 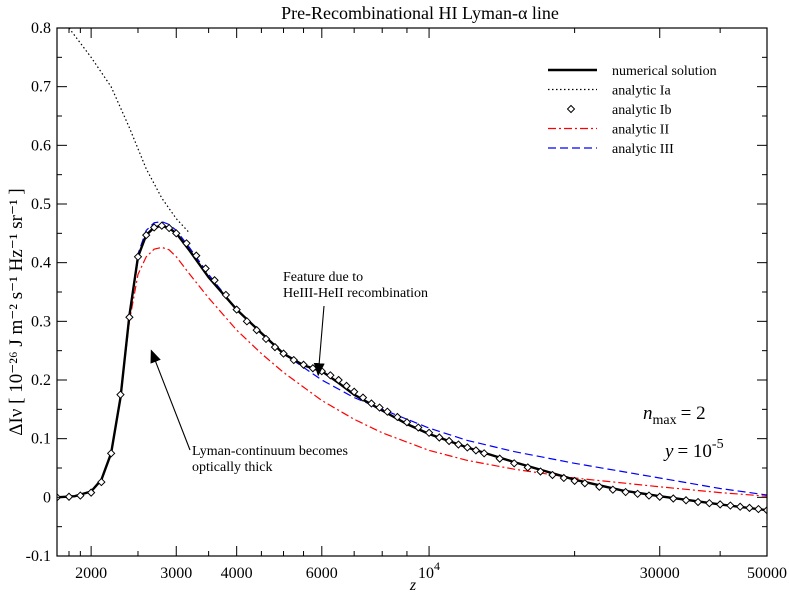 What do you see at coordinates (176, 573) in the screenshot?
I see `x-tick-label-1: 3000` at bounding box center [176, 573].